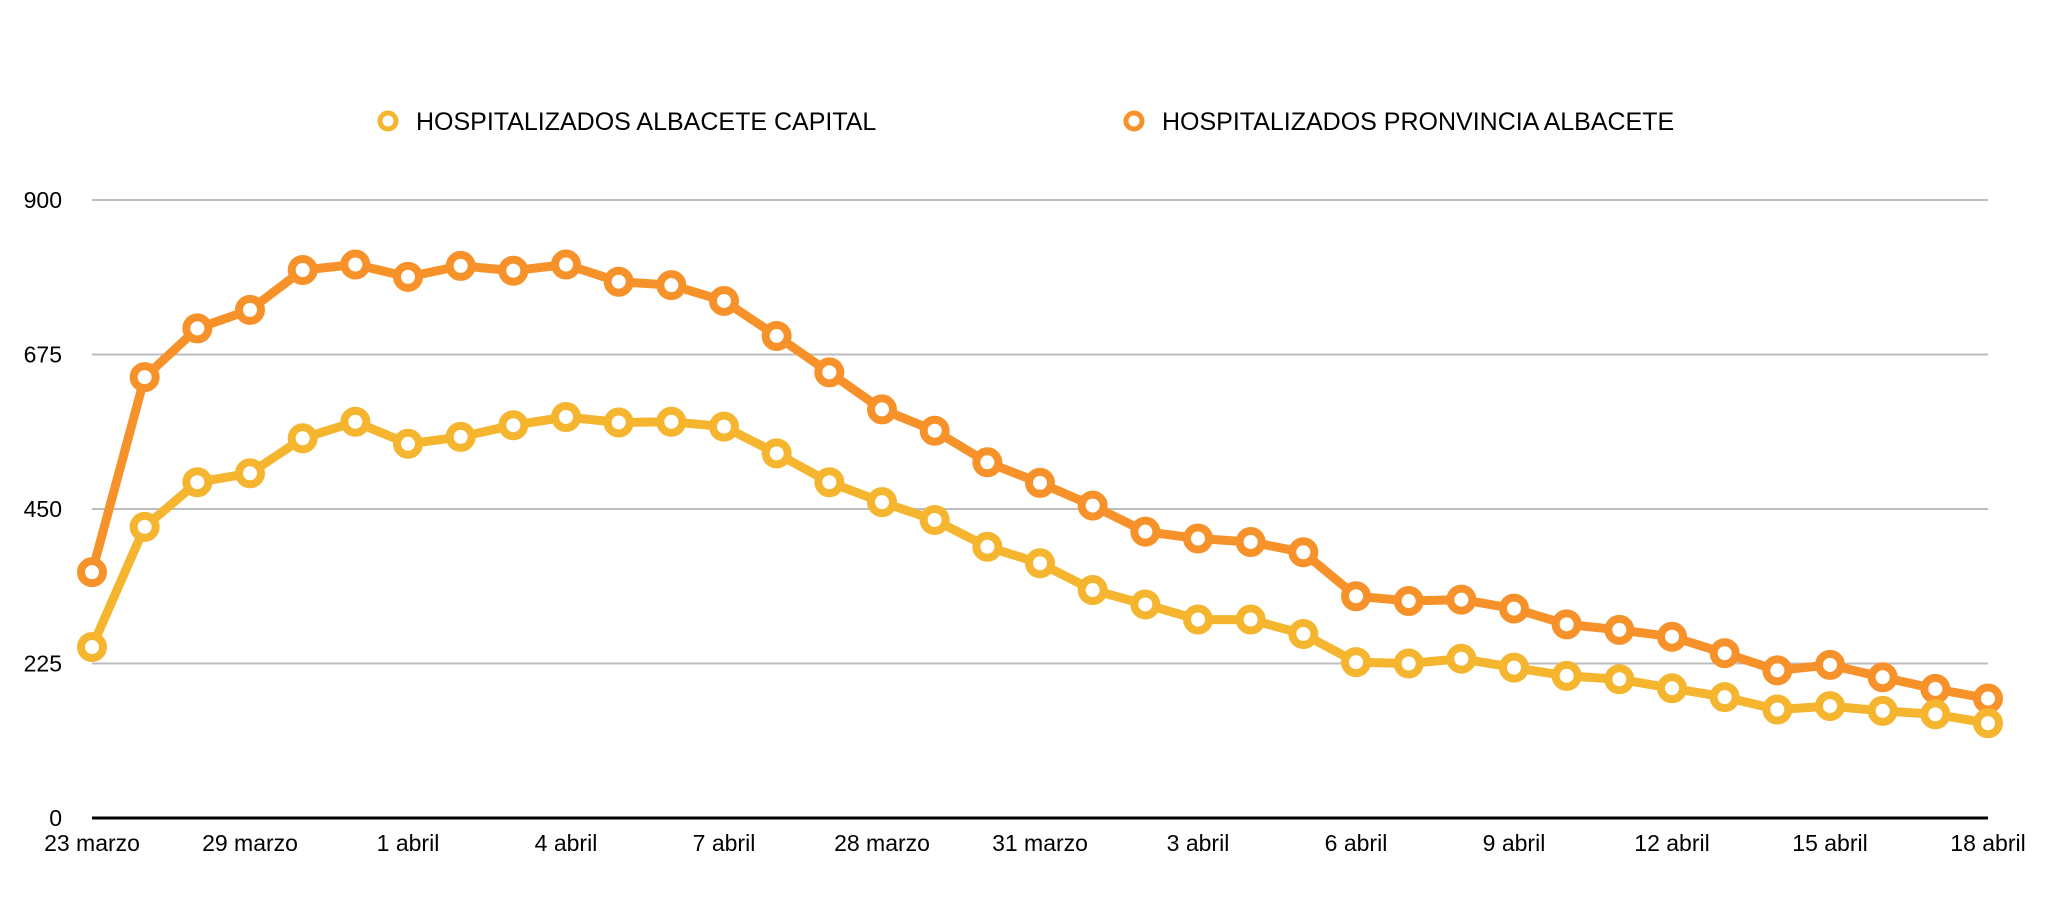 This screenshot has height=910, width=2054. What do you see at coordinates (43, 200) in the screenshot?
I see `y-tick-label: 900` at bounding box center [43, 200].